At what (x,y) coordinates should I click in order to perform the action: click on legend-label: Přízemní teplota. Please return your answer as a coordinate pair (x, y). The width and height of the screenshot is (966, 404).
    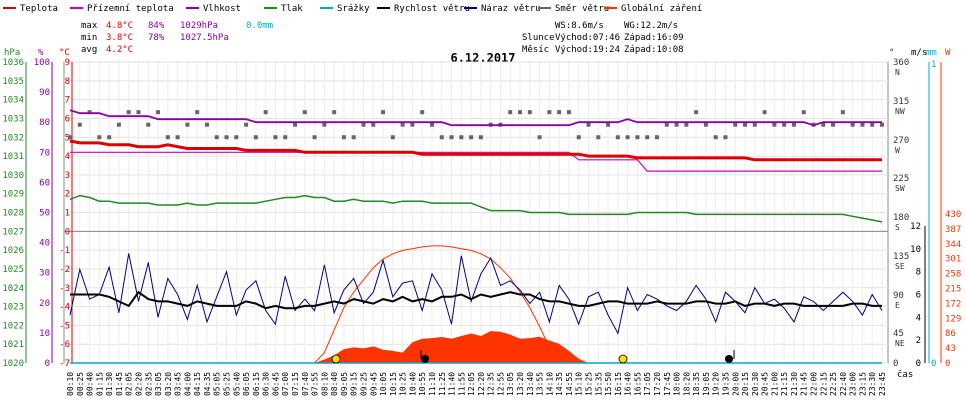
    Looking at the image, I should click on (130, 9).